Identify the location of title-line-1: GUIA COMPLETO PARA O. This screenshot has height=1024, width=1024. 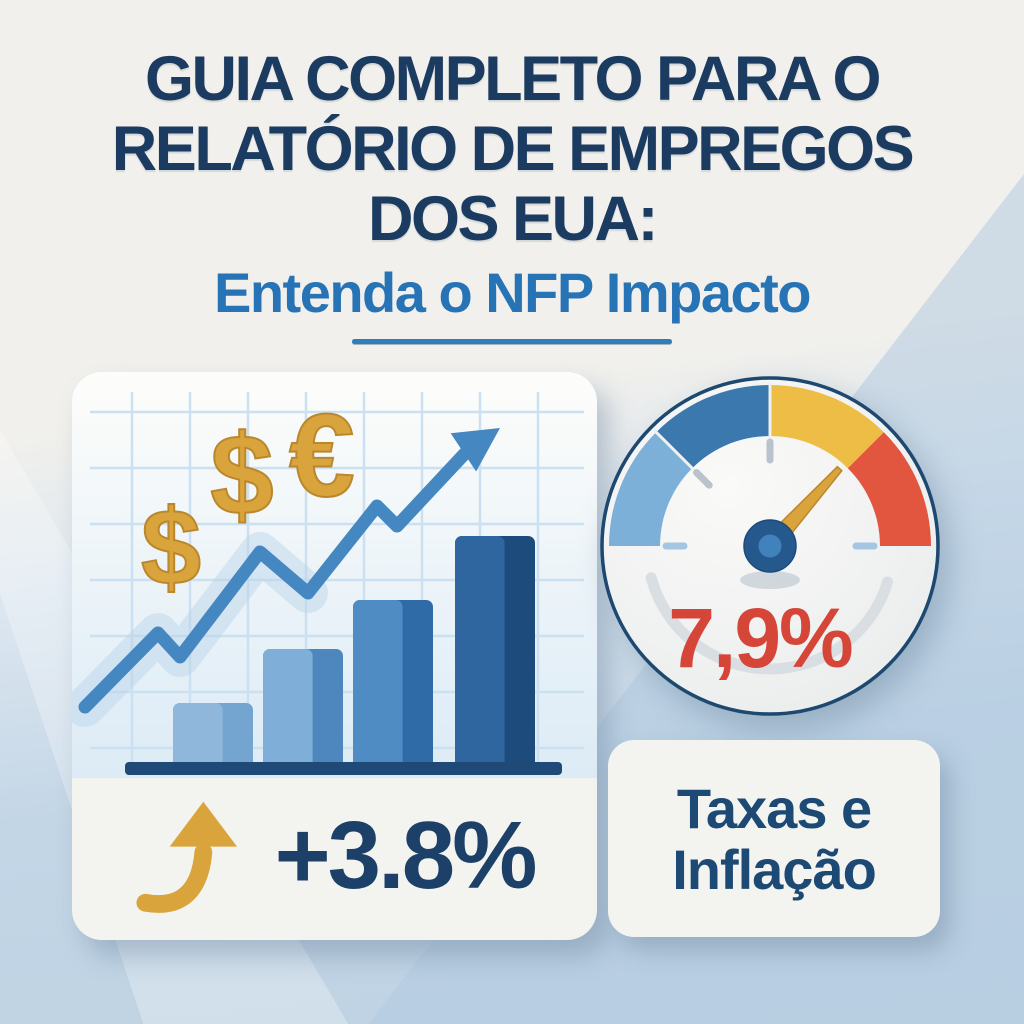
(513, 79).